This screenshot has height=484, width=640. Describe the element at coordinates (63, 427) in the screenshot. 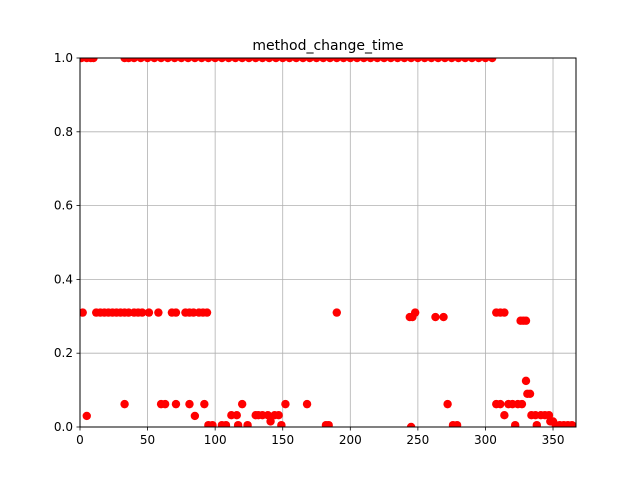

I see `y-tick-label: 0.0` at that location.